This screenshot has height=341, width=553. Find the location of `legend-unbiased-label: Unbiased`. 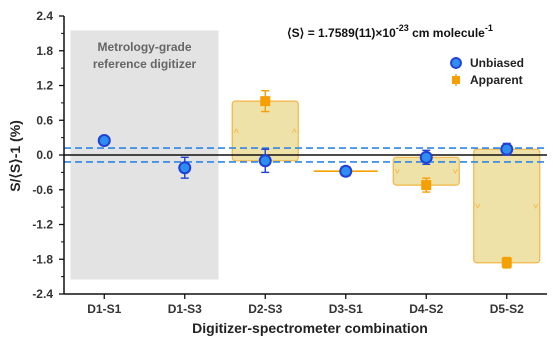

legend-unbiased-label: Unbiased is located at coordinates (497, 63).